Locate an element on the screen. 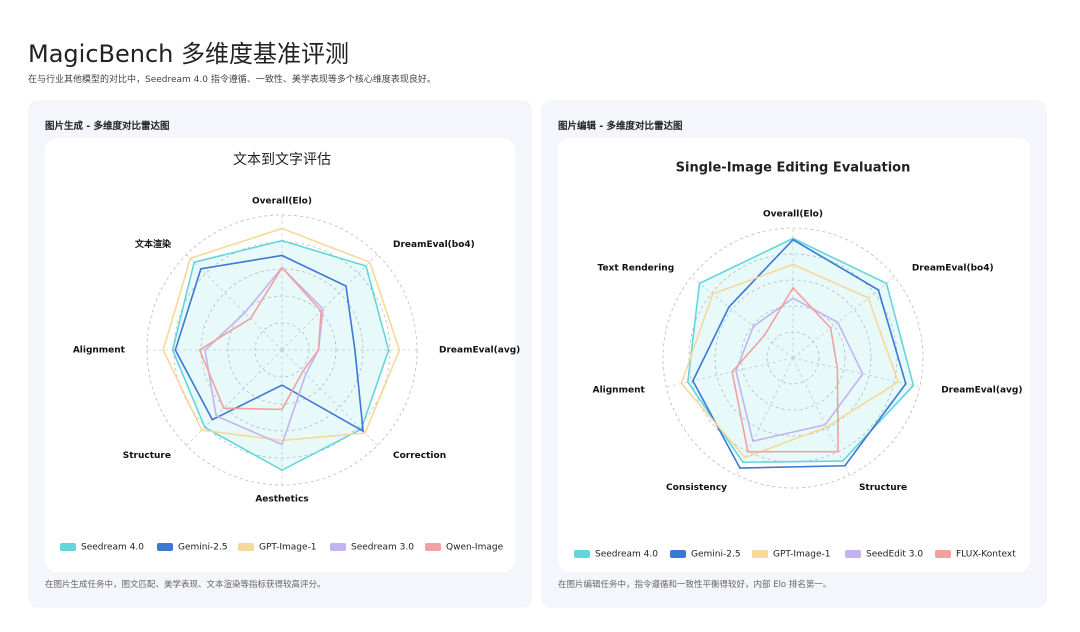 This screenshot has height=632, width=1080. legend-label: FLUX-Kontext is located at coordinates (986, 555).